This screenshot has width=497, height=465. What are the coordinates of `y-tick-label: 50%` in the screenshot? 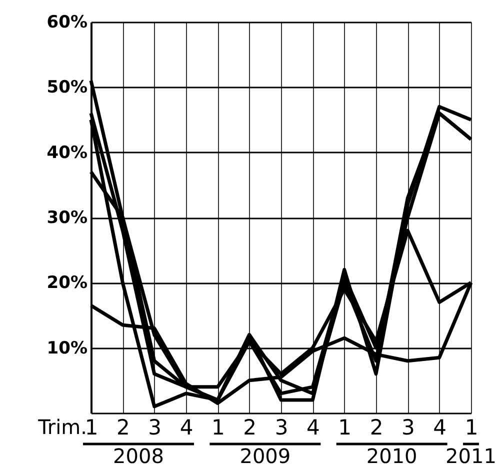 It's located at (67, 88).